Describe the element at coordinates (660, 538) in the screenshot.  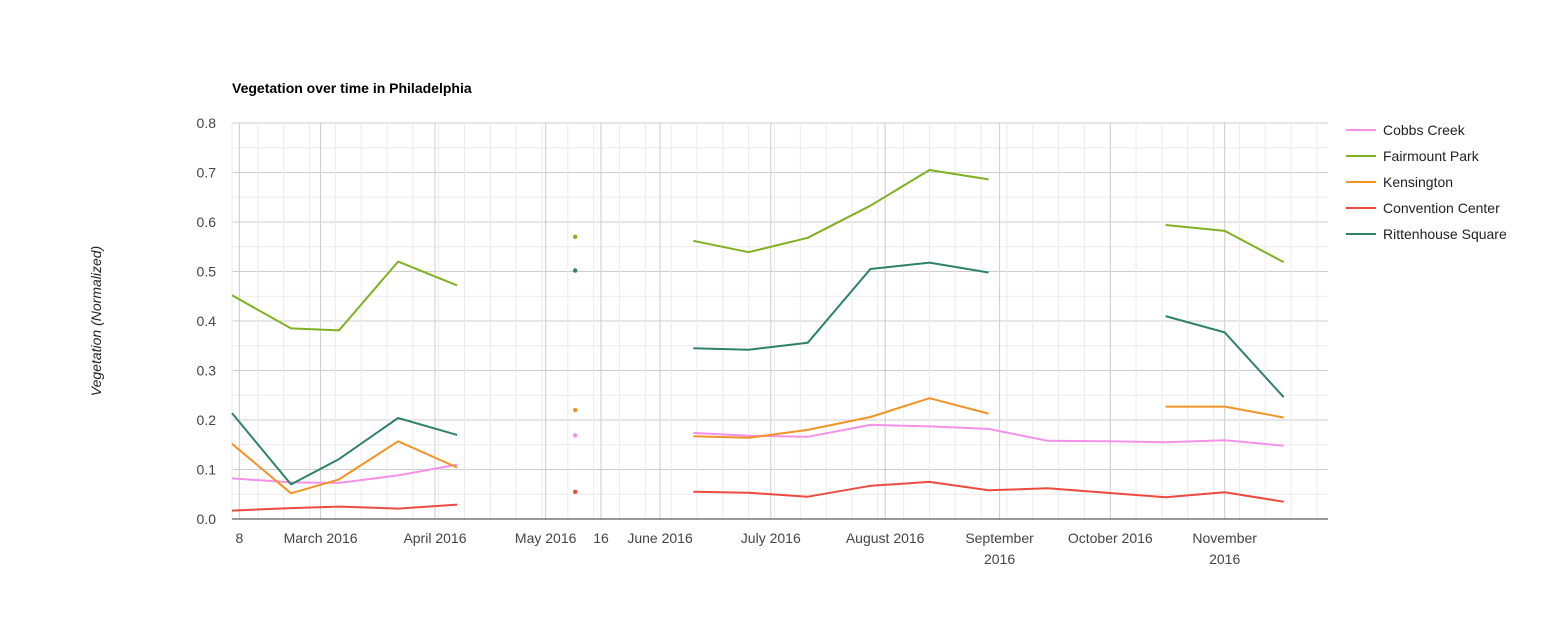
I see `x-tick-label: June 2016` at that location.